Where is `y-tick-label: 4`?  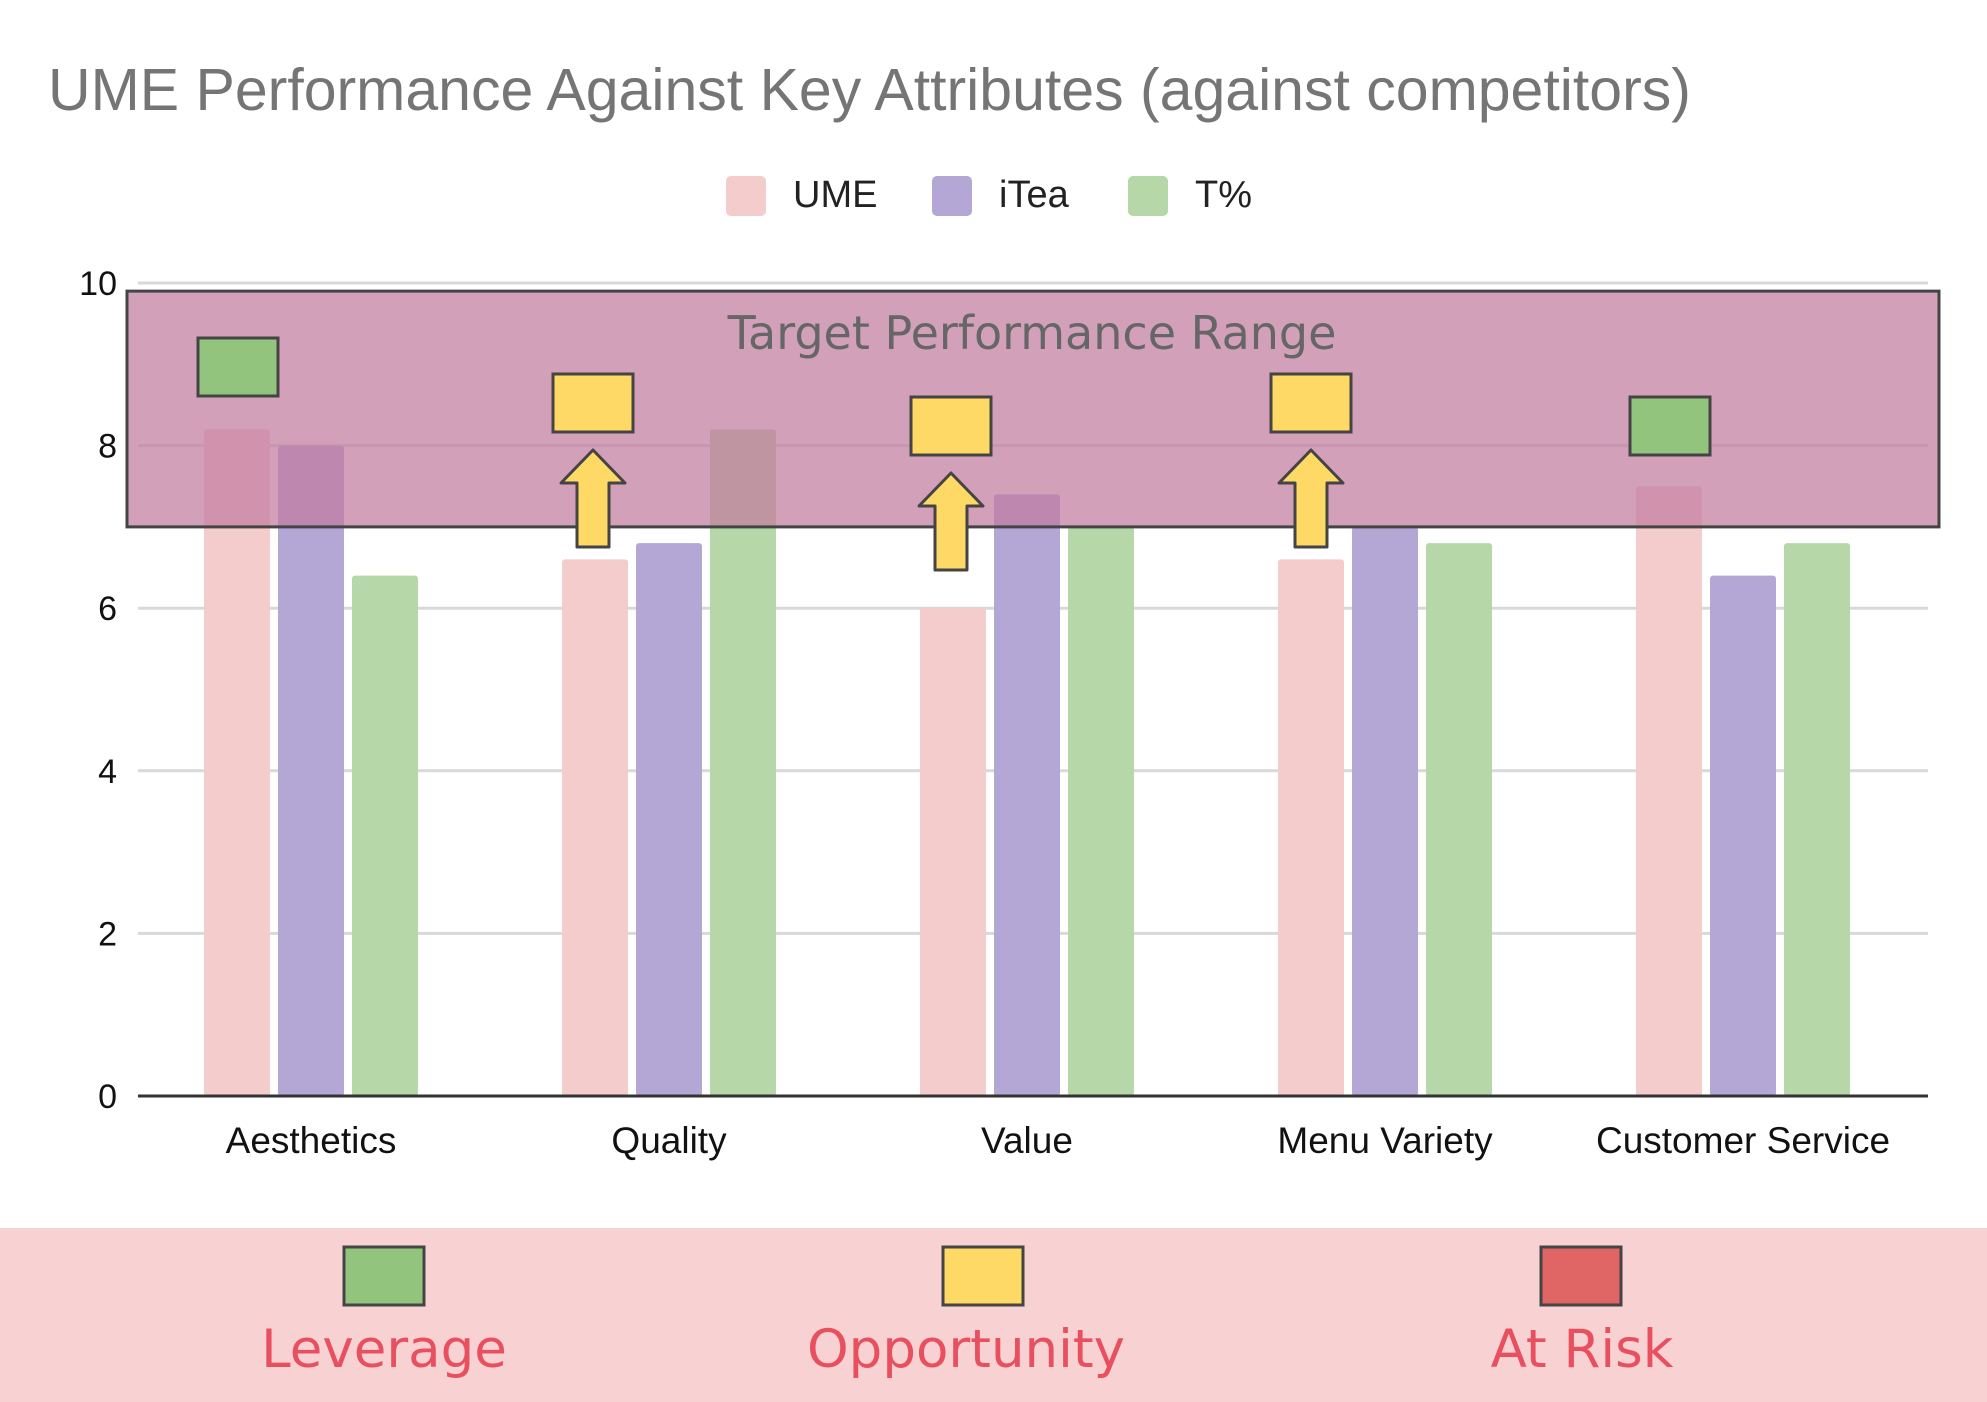 y-tick-label: 4 is located at coordinates (107, 772).